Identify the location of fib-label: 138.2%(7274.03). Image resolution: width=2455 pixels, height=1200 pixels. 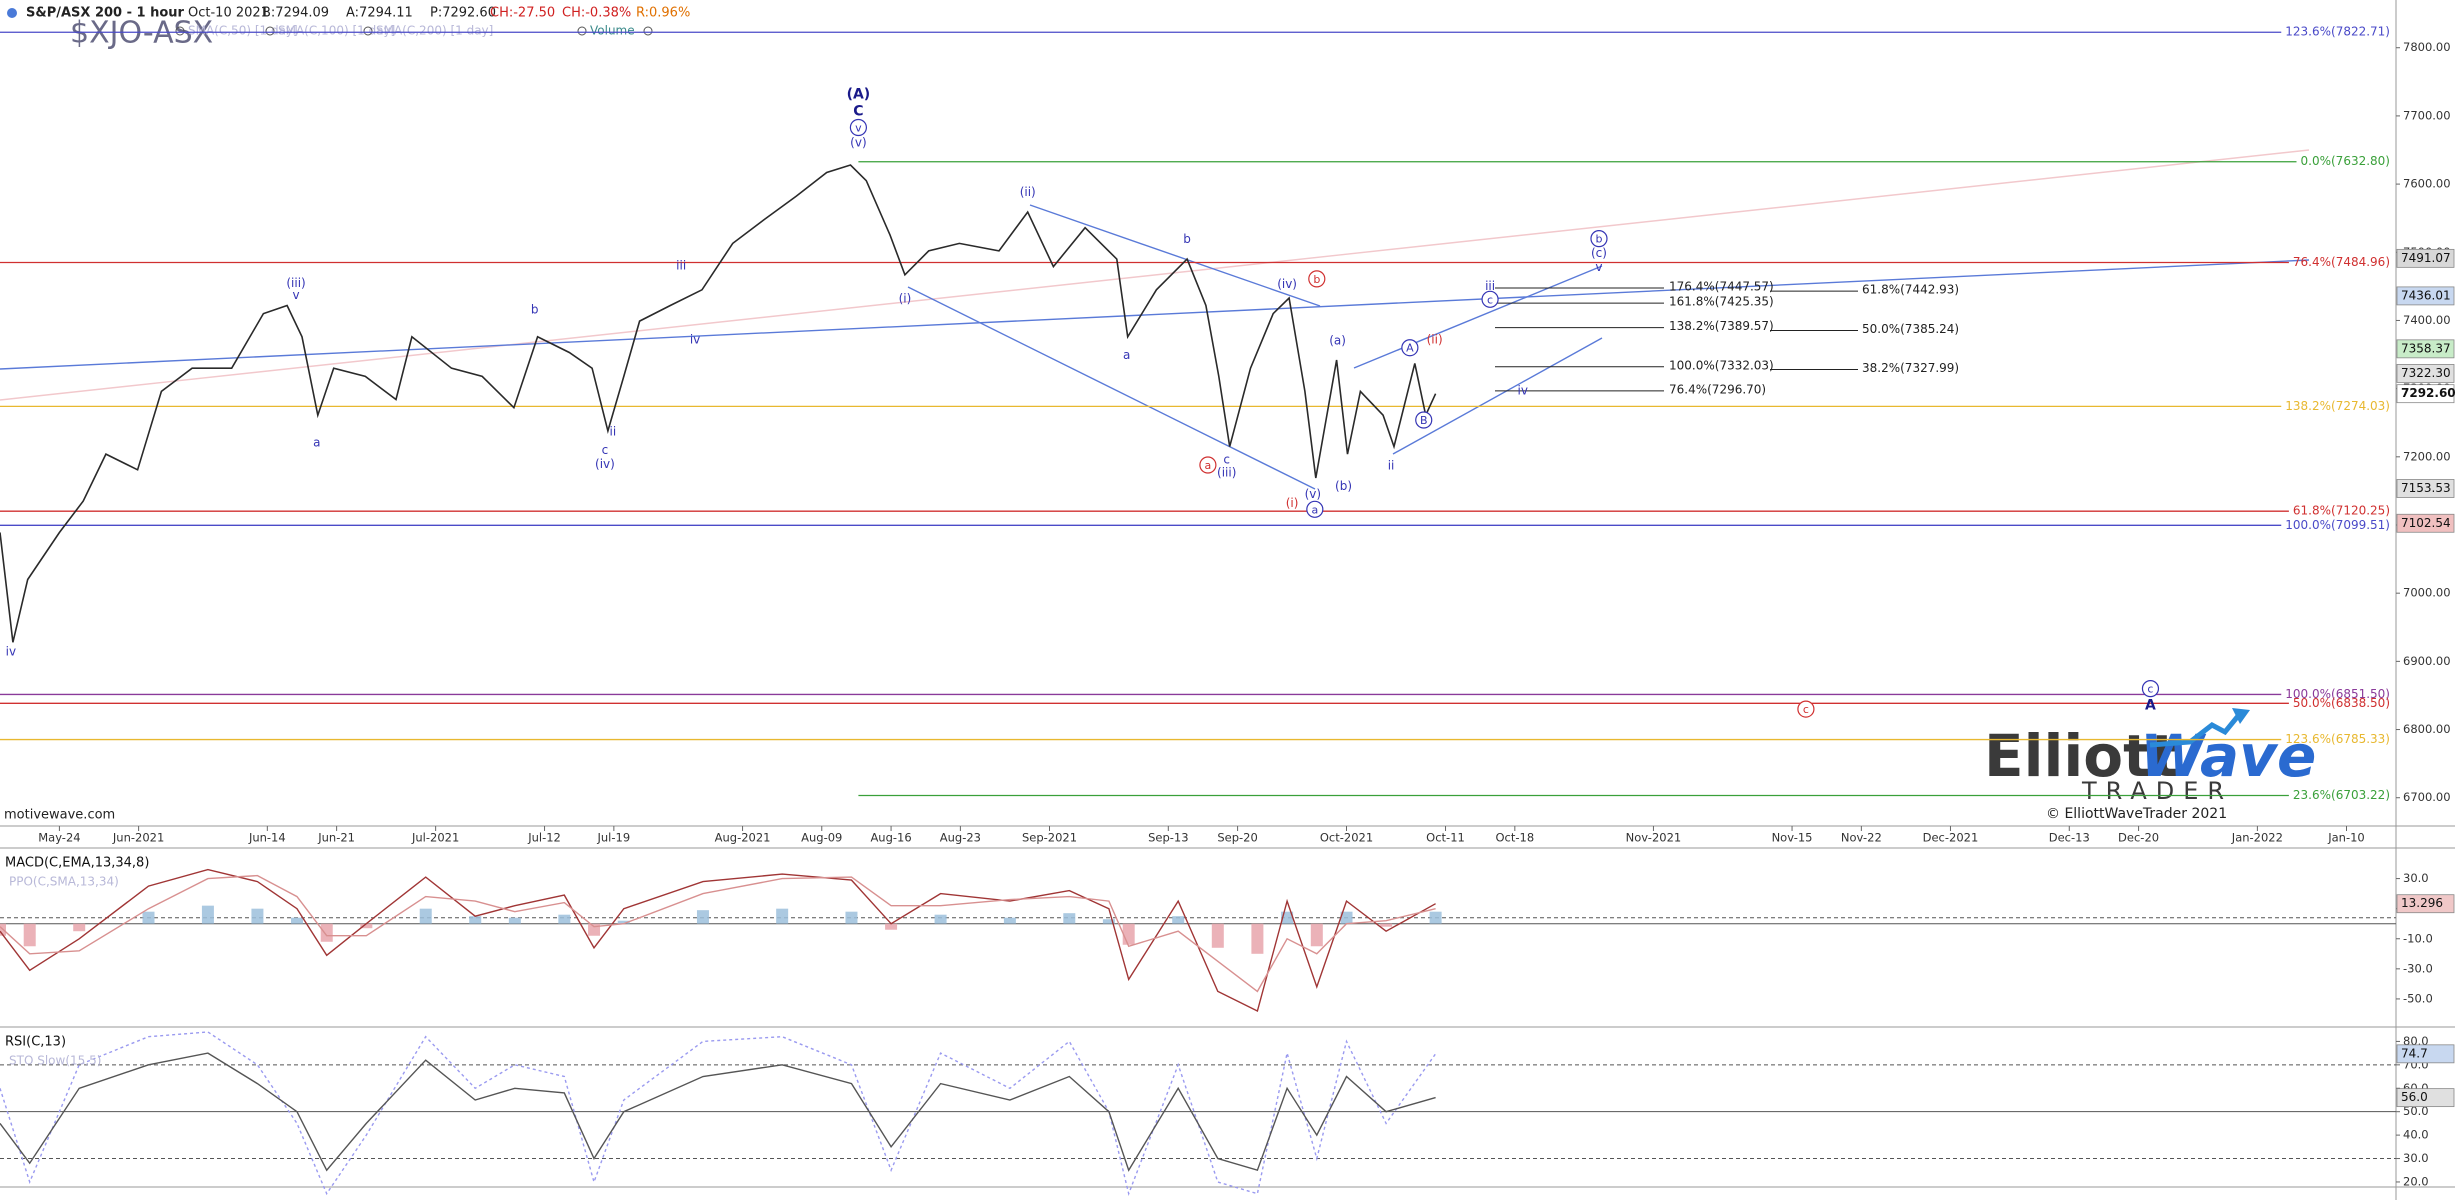
(2337, 406).